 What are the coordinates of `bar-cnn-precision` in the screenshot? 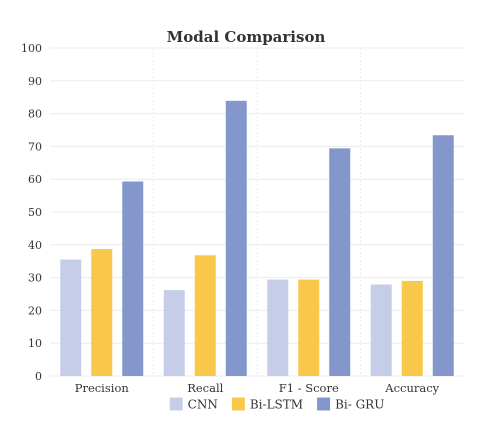 It's located at (71, 317).